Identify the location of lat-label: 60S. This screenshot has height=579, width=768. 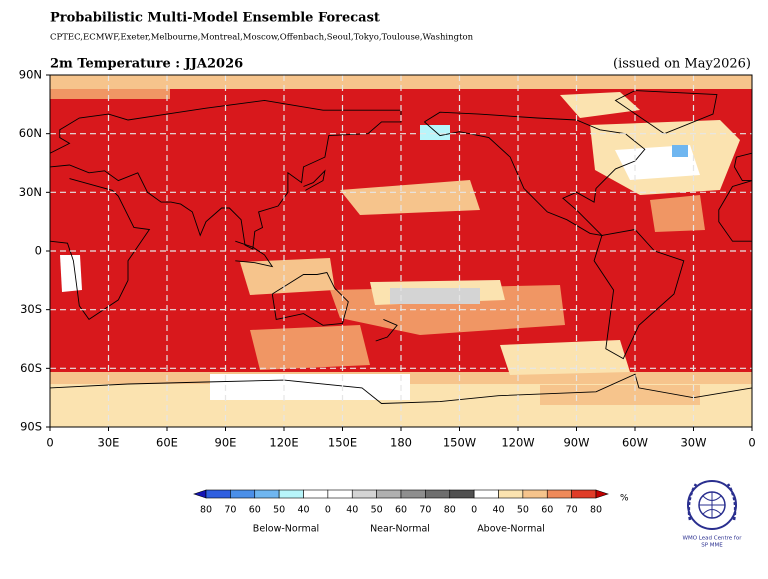
(31, 368).